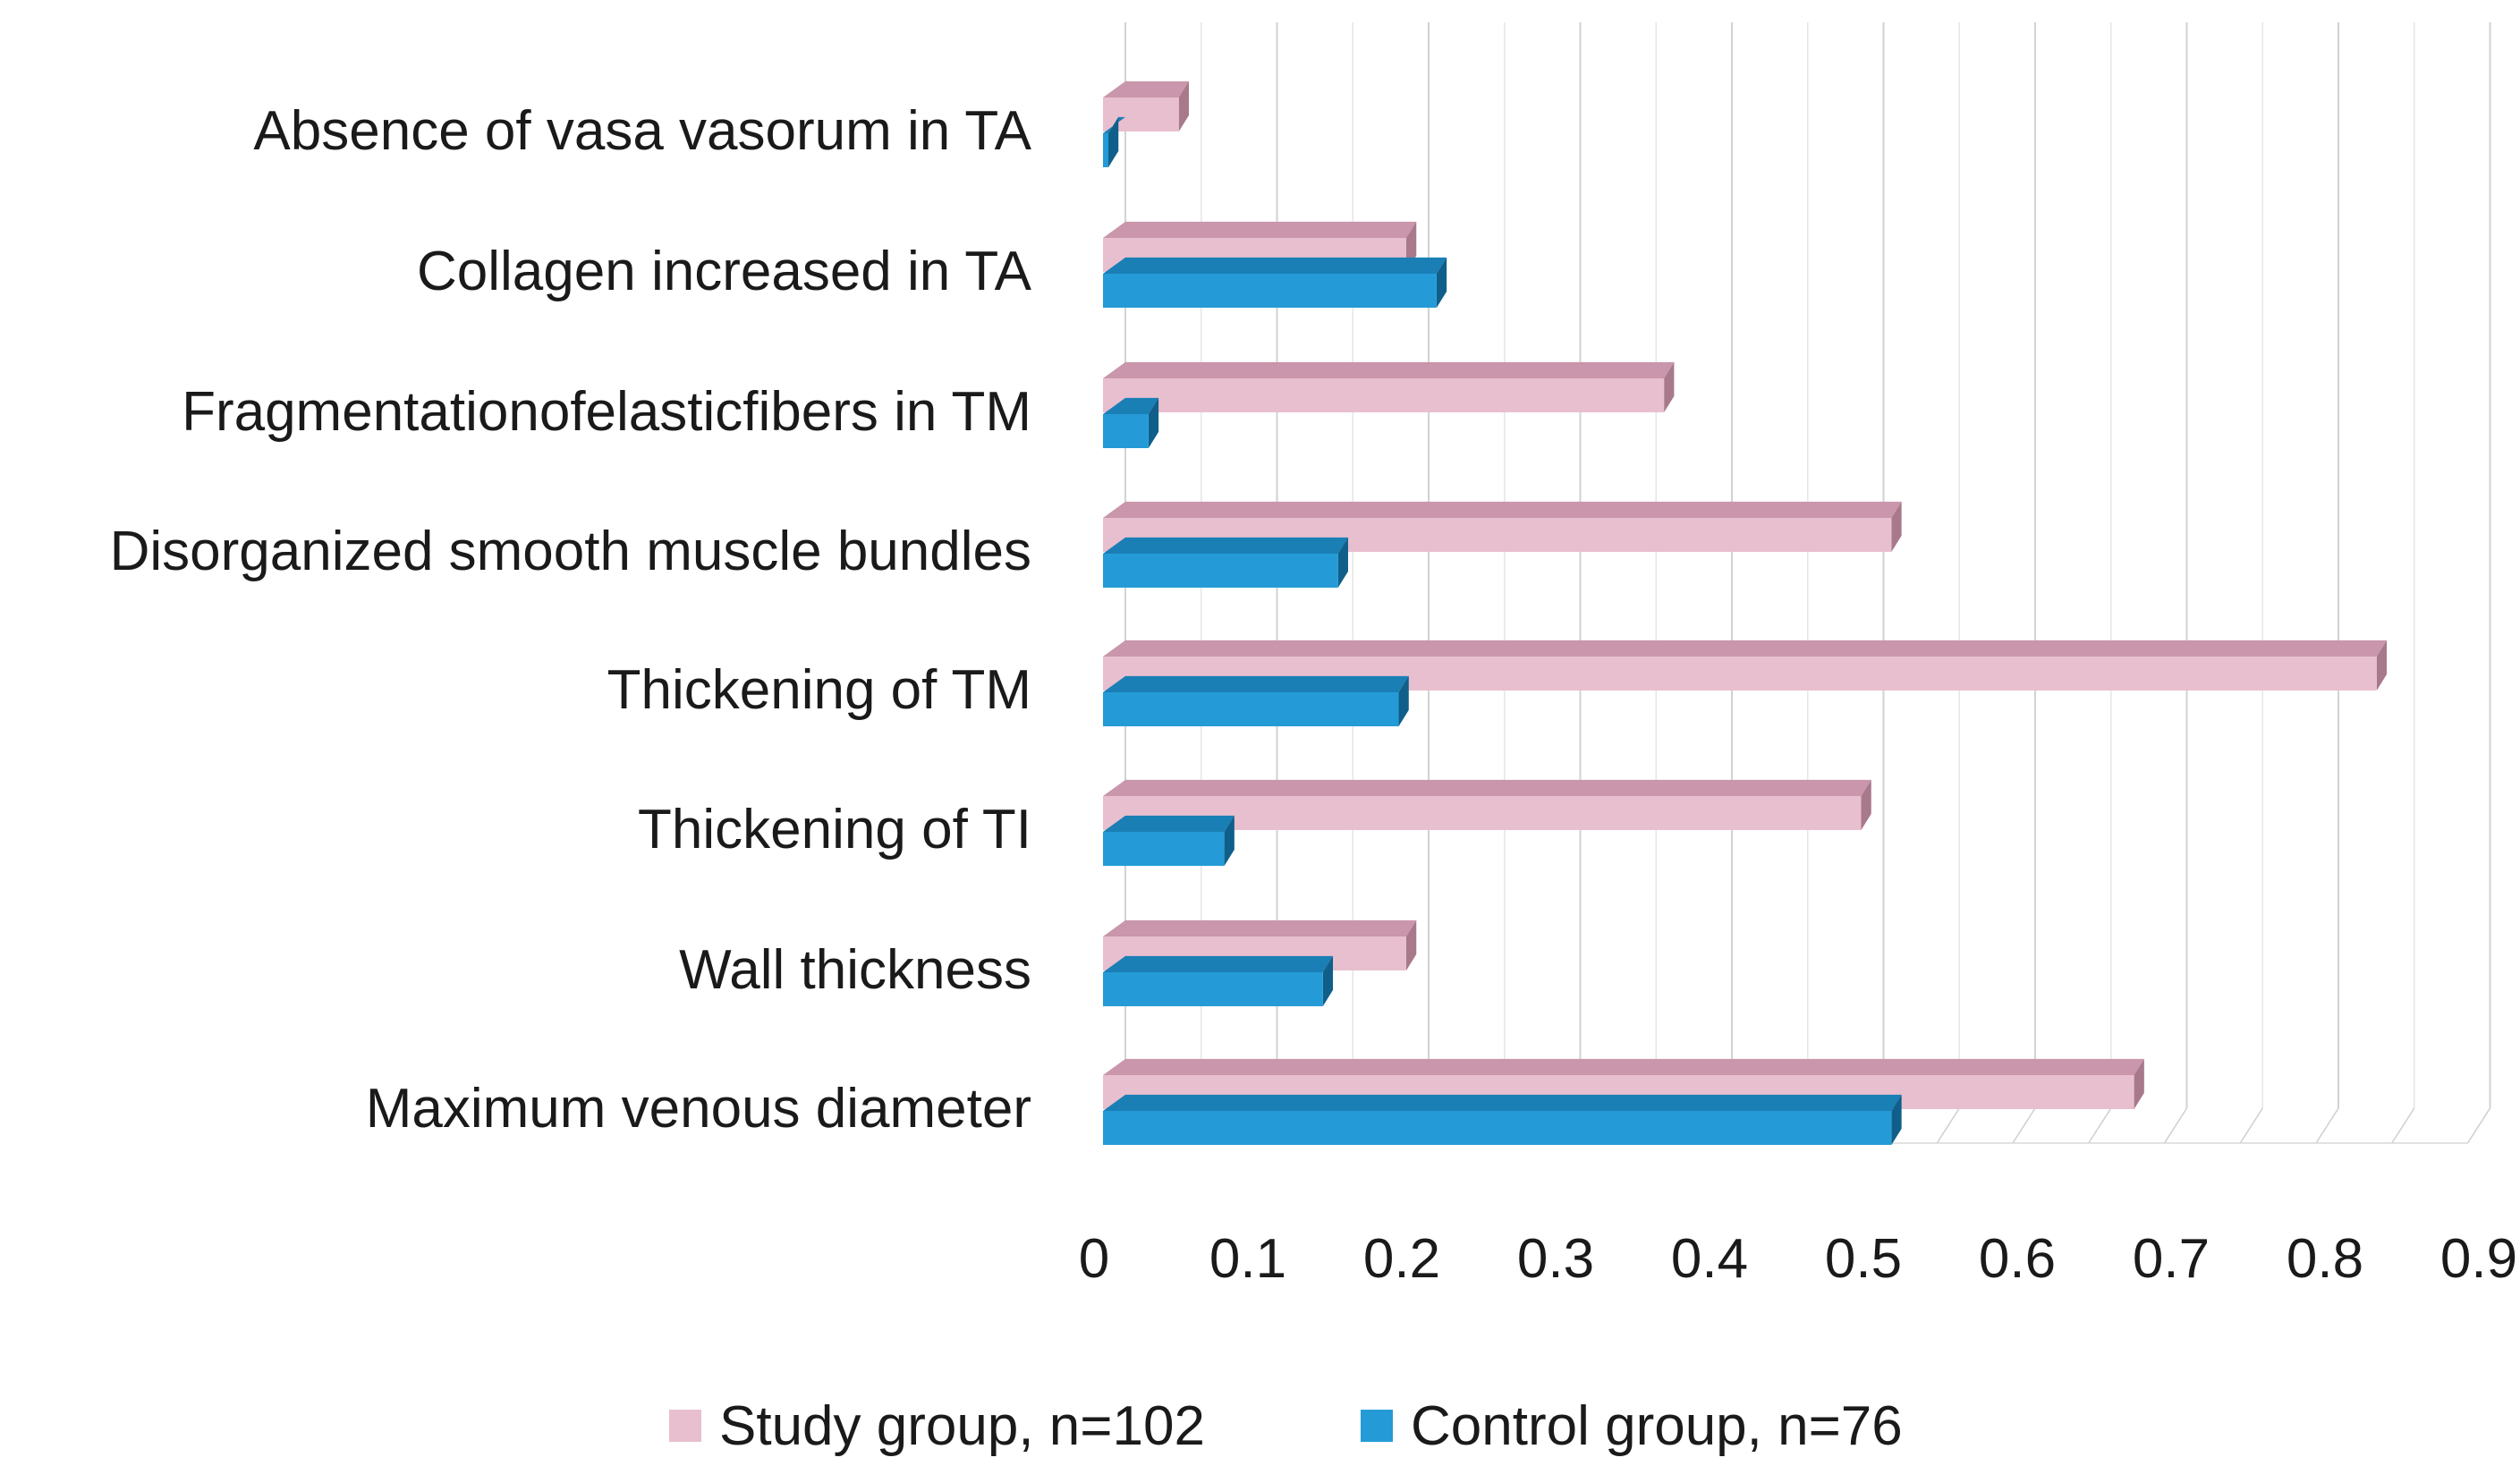 Image resolution: width=2520 pixels, height=1483 pixels. What do you see at coordinates (606, 412) in the screenshot?
I see `category-label: Fragmentationofelasticfibers in TM` at bounding box center [606, 412].